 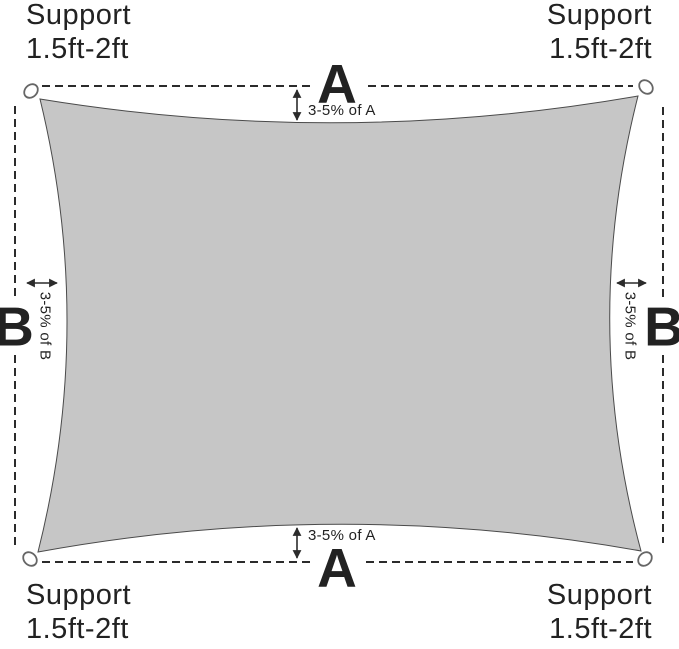 I want to click on dimension-letter-a-top: A, so click(x=337, y=83).